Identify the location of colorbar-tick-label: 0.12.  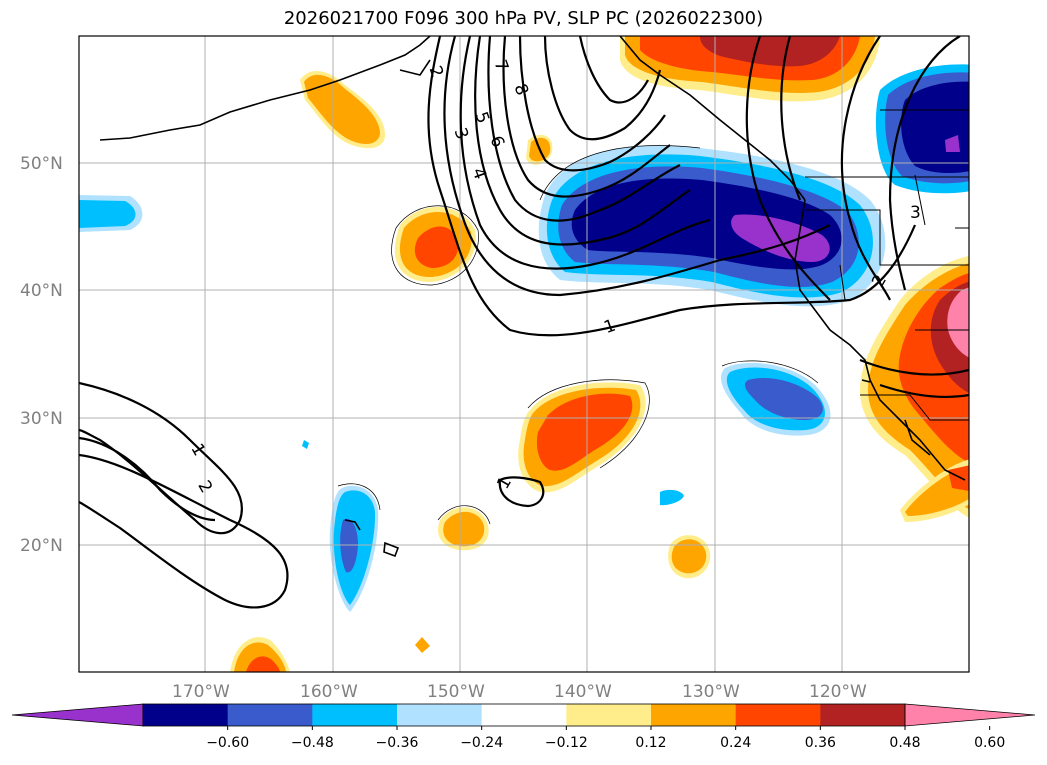
(650, 743).